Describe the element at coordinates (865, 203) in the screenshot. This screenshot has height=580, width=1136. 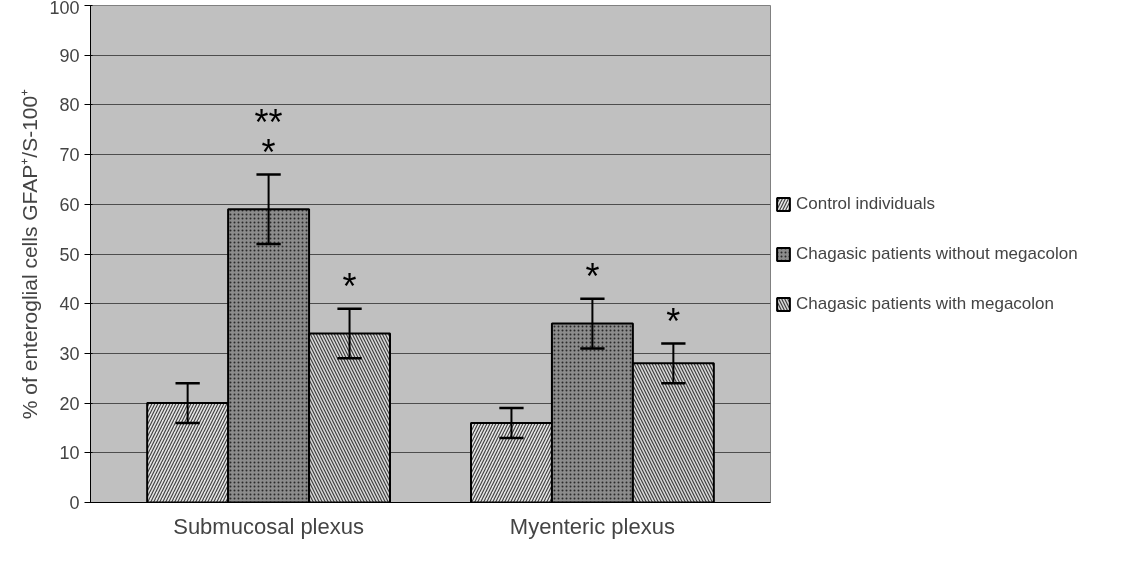
I see `legend-label: Control individuals` at that location.